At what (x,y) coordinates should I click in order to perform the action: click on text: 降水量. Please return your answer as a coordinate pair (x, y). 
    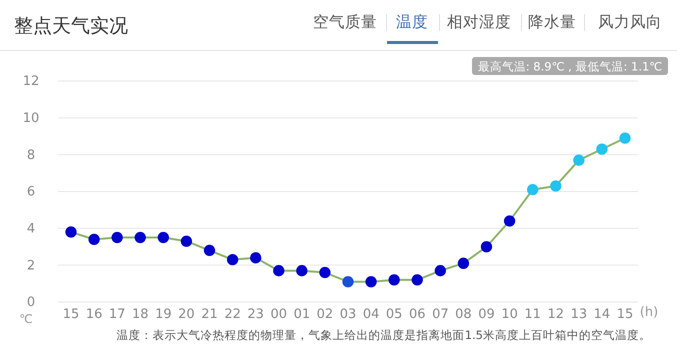
    Looking at the image, I should click on (552, 22).